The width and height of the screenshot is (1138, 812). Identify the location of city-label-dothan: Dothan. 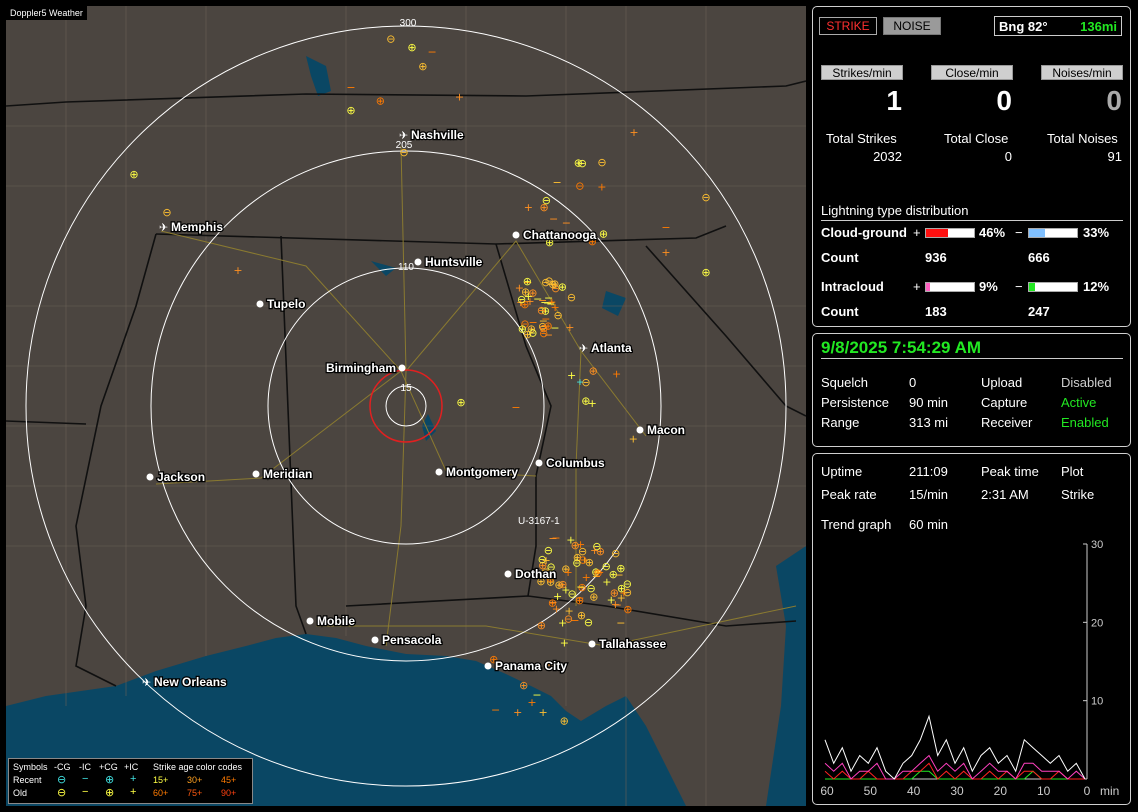
(535, 574).